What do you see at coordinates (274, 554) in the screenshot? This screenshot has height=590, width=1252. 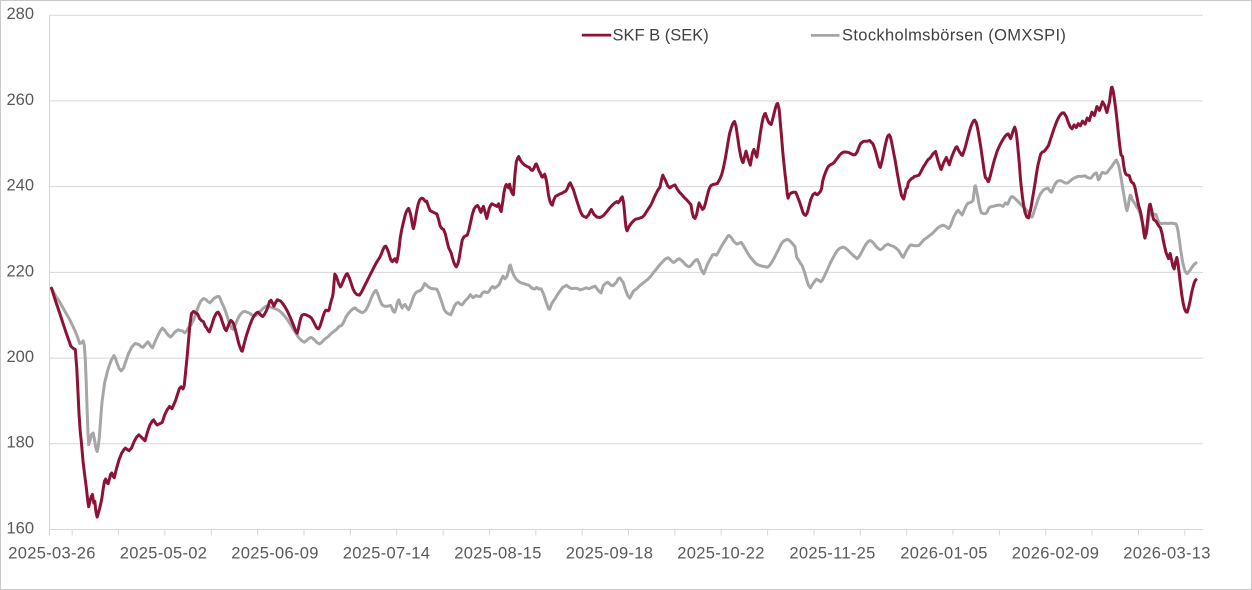 I see `svg-text: 2025-06-09` at bounding box center [274, 554].